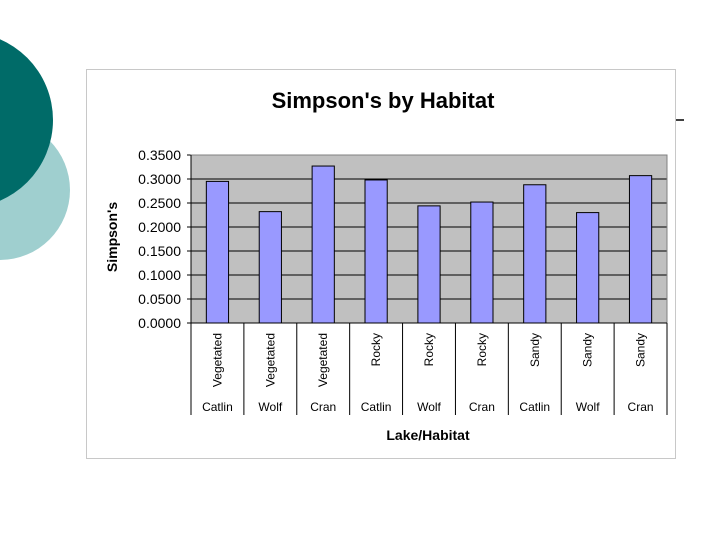  What do you see at coordinates (159, 179) in the screenshot?
I see `y-tick-label: 0.3000` at bounding box center [159, 179].